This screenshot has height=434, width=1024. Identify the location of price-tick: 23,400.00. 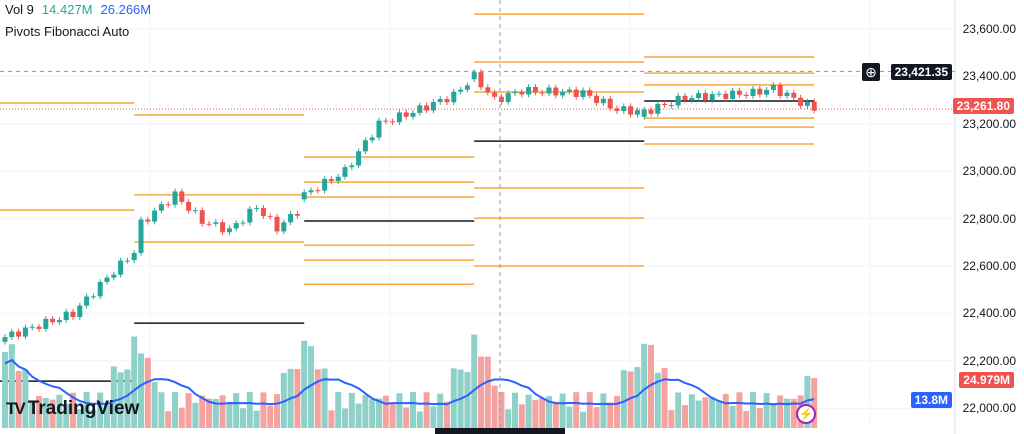
(989, 76).